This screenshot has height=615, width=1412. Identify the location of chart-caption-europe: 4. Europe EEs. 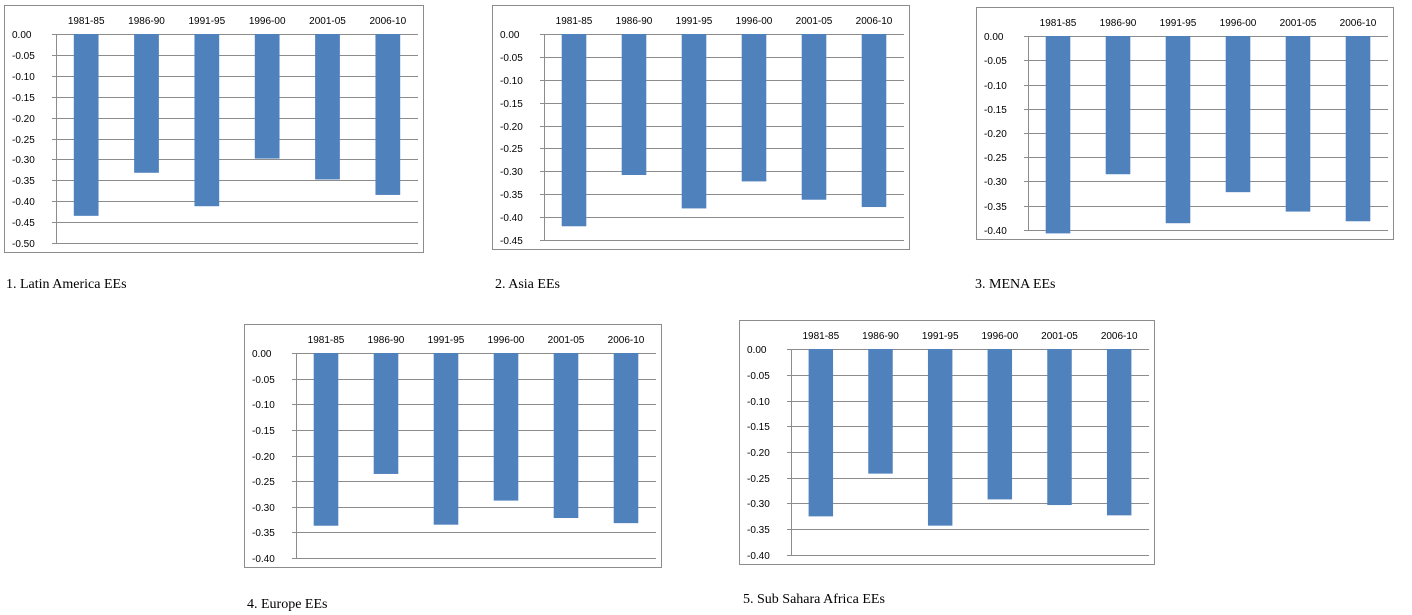
(287, 604).